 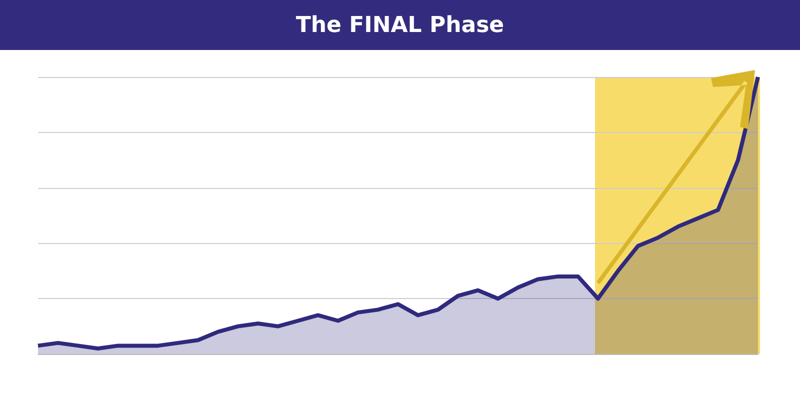 I want to click on chart-title: The FINAL Phase, so click(x=400, y=25).